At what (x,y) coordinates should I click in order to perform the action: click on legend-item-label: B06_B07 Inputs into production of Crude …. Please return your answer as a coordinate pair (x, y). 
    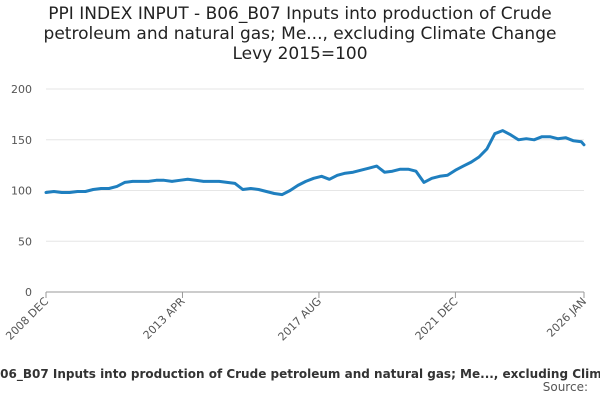
    Looking at the image, I should click on (300, 374).